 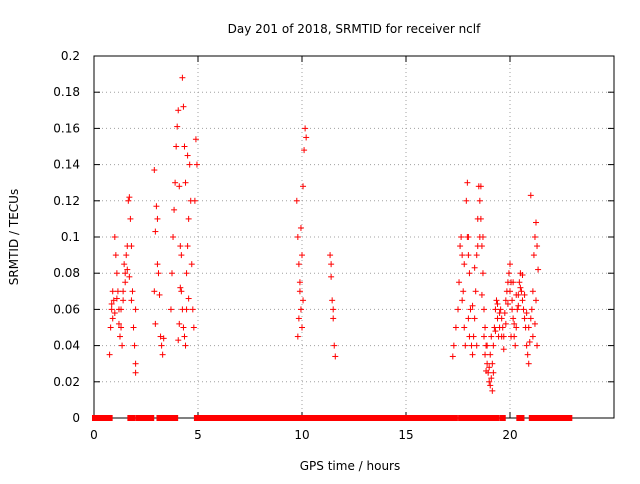 What do you see at coordinates (70, 56) in the screenshot?
I see `y-tick-label: 0.2` at bounding box center [70, 56].